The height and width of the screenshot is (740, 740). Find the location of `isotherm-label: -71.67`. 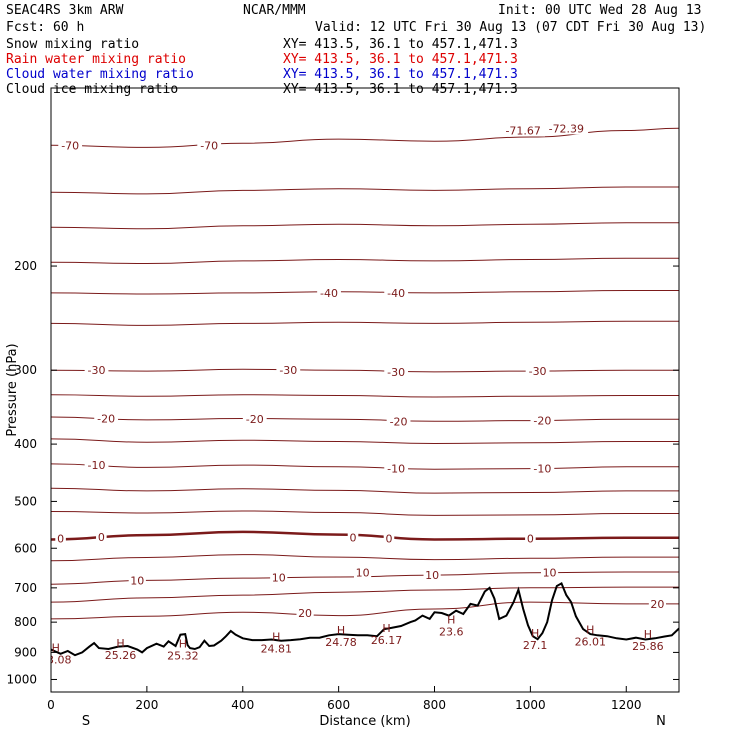

isotherm-label: -71.67 is located at coordinates (522, 131).